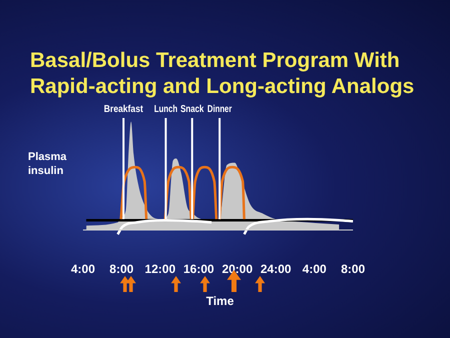 Image resolution: width=450 pixels, height=338 pixels. Describe the element at coordinates (192, 108) in the screenshot. I see `ref-line-label: Snack` at that location.